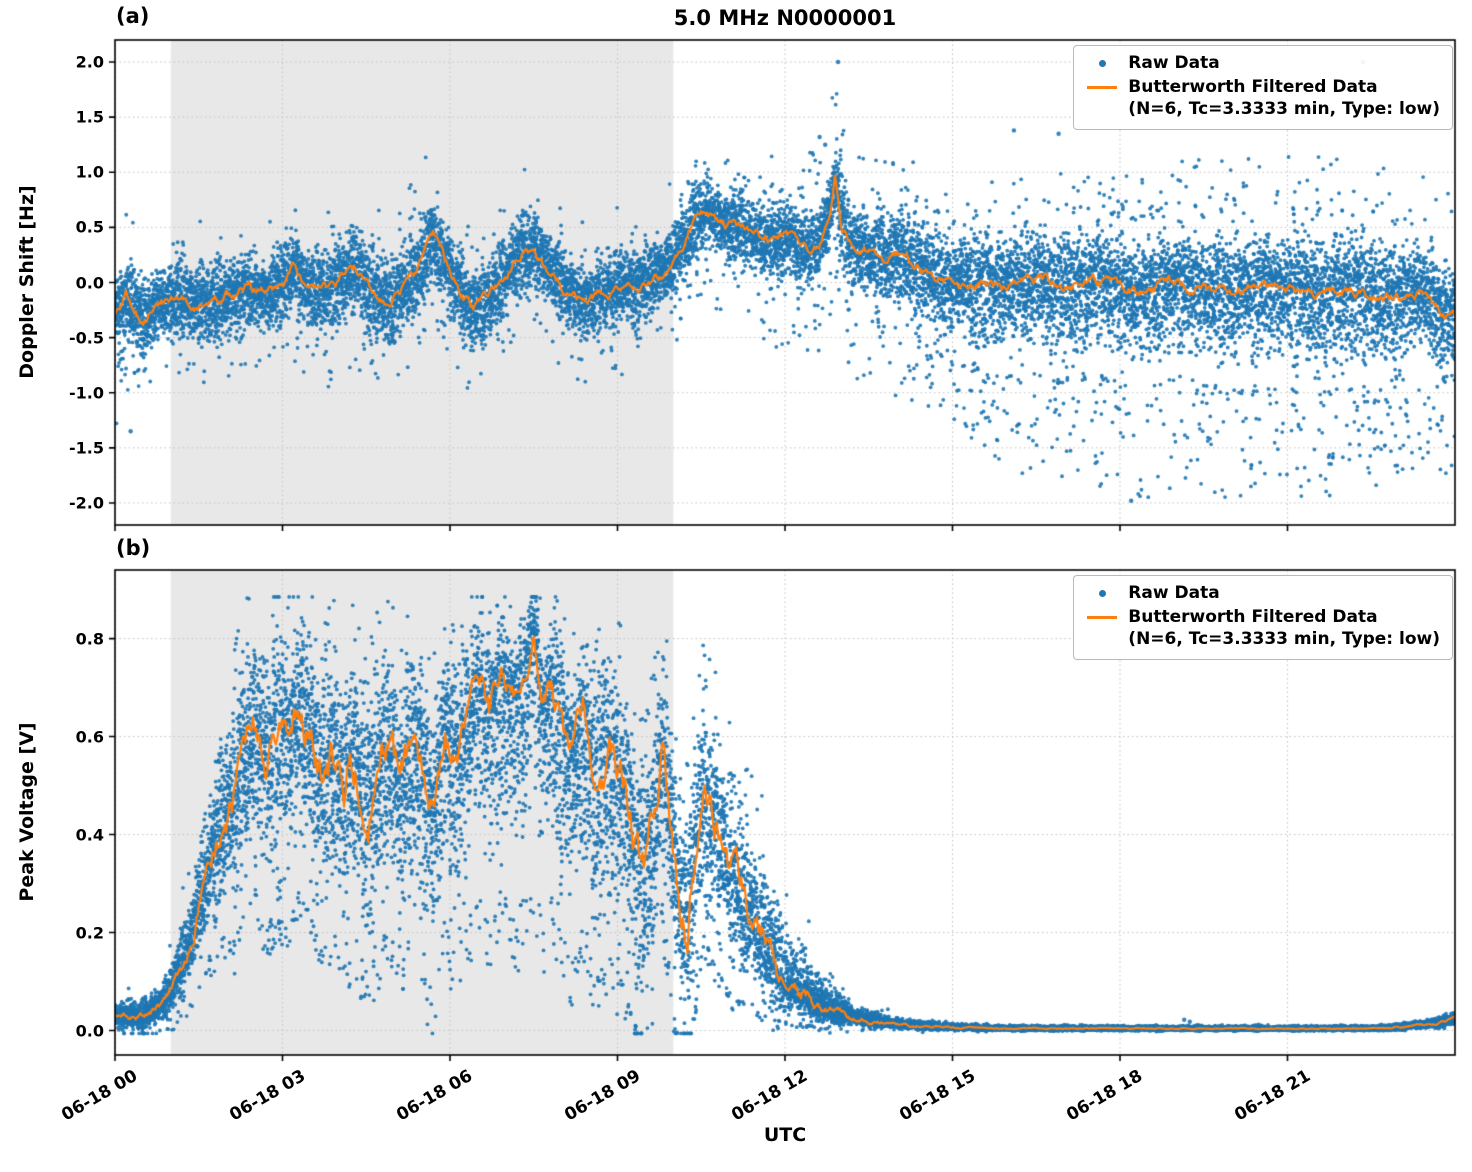 The width and height of the screenshot is (1472, 1172). What do you see at coordinates (89, 227) in the screenshot?
I see `y-tick-label: 0.5` at bounding box center [89, 227].